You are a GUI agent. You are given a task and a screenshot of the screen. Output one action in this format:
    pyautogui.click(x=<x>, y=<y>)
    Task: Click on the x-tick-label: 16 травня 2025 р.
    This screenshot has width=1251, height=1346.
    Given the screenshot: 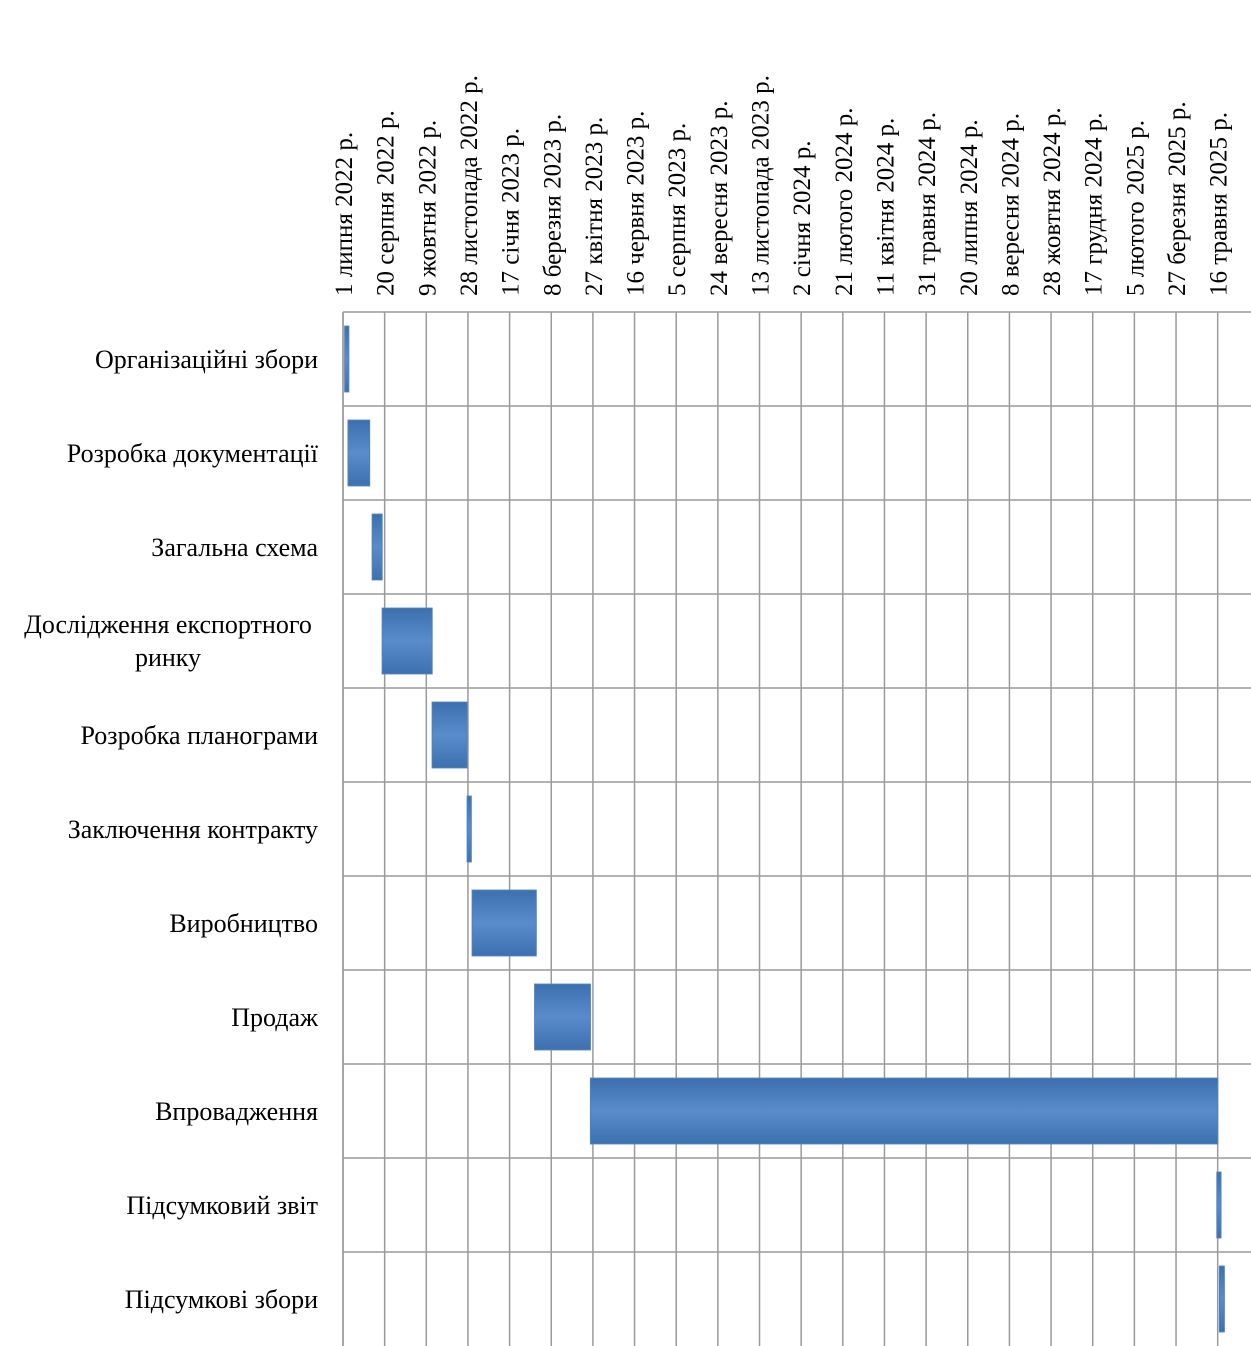 What is the action you would take?
    pyautogui.click(x=1219, y=204)
    